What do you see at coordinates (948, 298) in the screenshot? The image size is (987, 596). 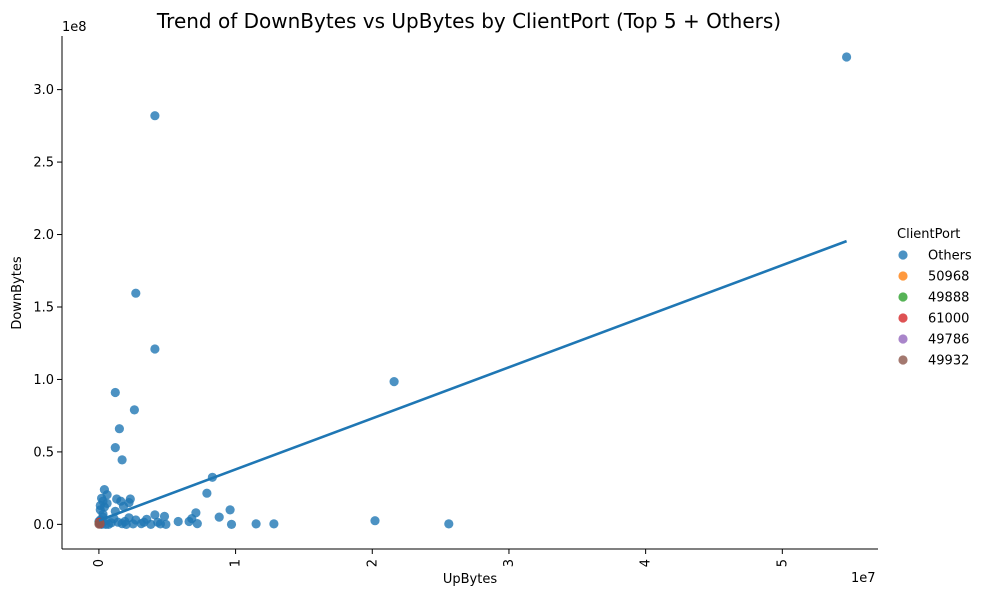 I see `legend-entry-label: 49888` at bounding box center [948, 298].